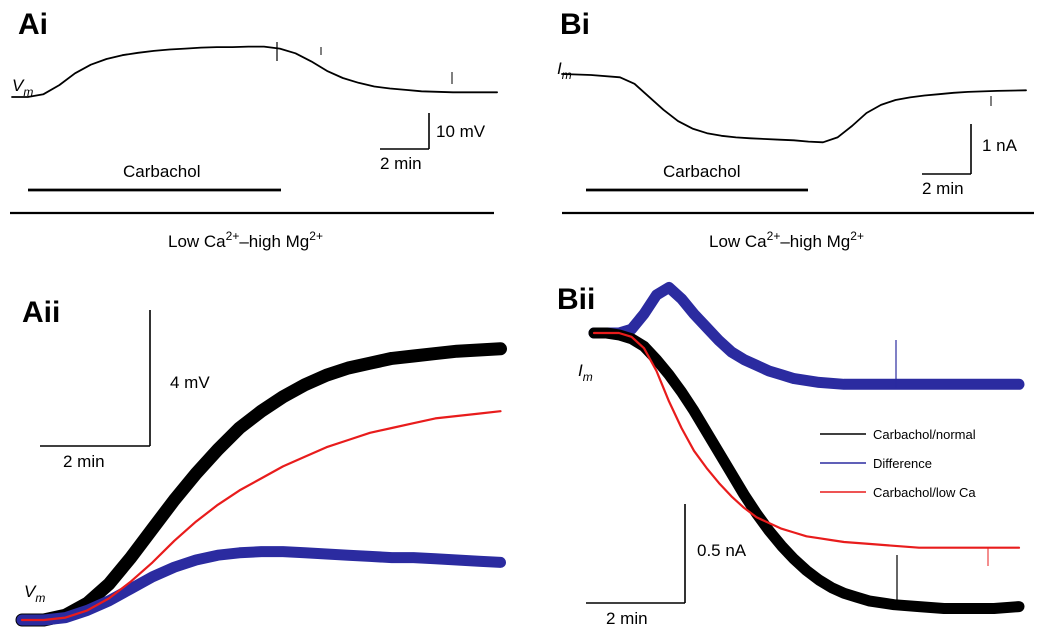  I want to click on trace-label-bii: Im, so click(585, 372).